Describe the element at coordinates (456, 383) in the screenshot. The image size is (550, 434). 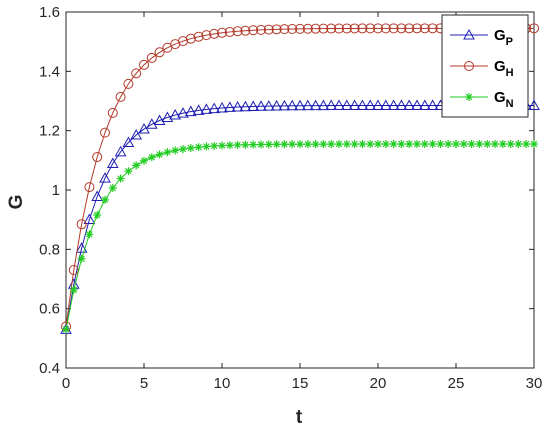
I see `x-tick-label: 25` at that location.